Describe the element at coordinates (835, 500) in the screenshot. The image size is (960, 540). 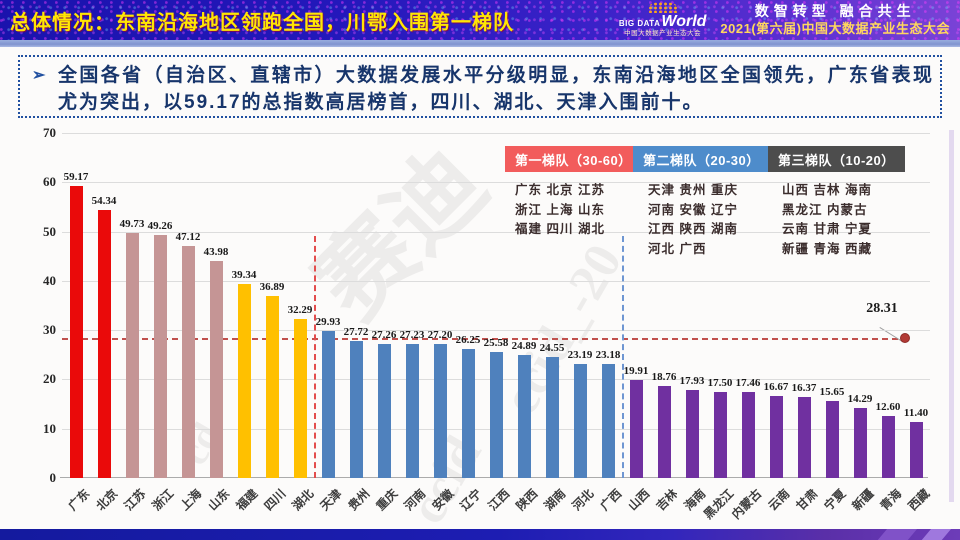
I see `x-axis-label: 宁夏` at that location.